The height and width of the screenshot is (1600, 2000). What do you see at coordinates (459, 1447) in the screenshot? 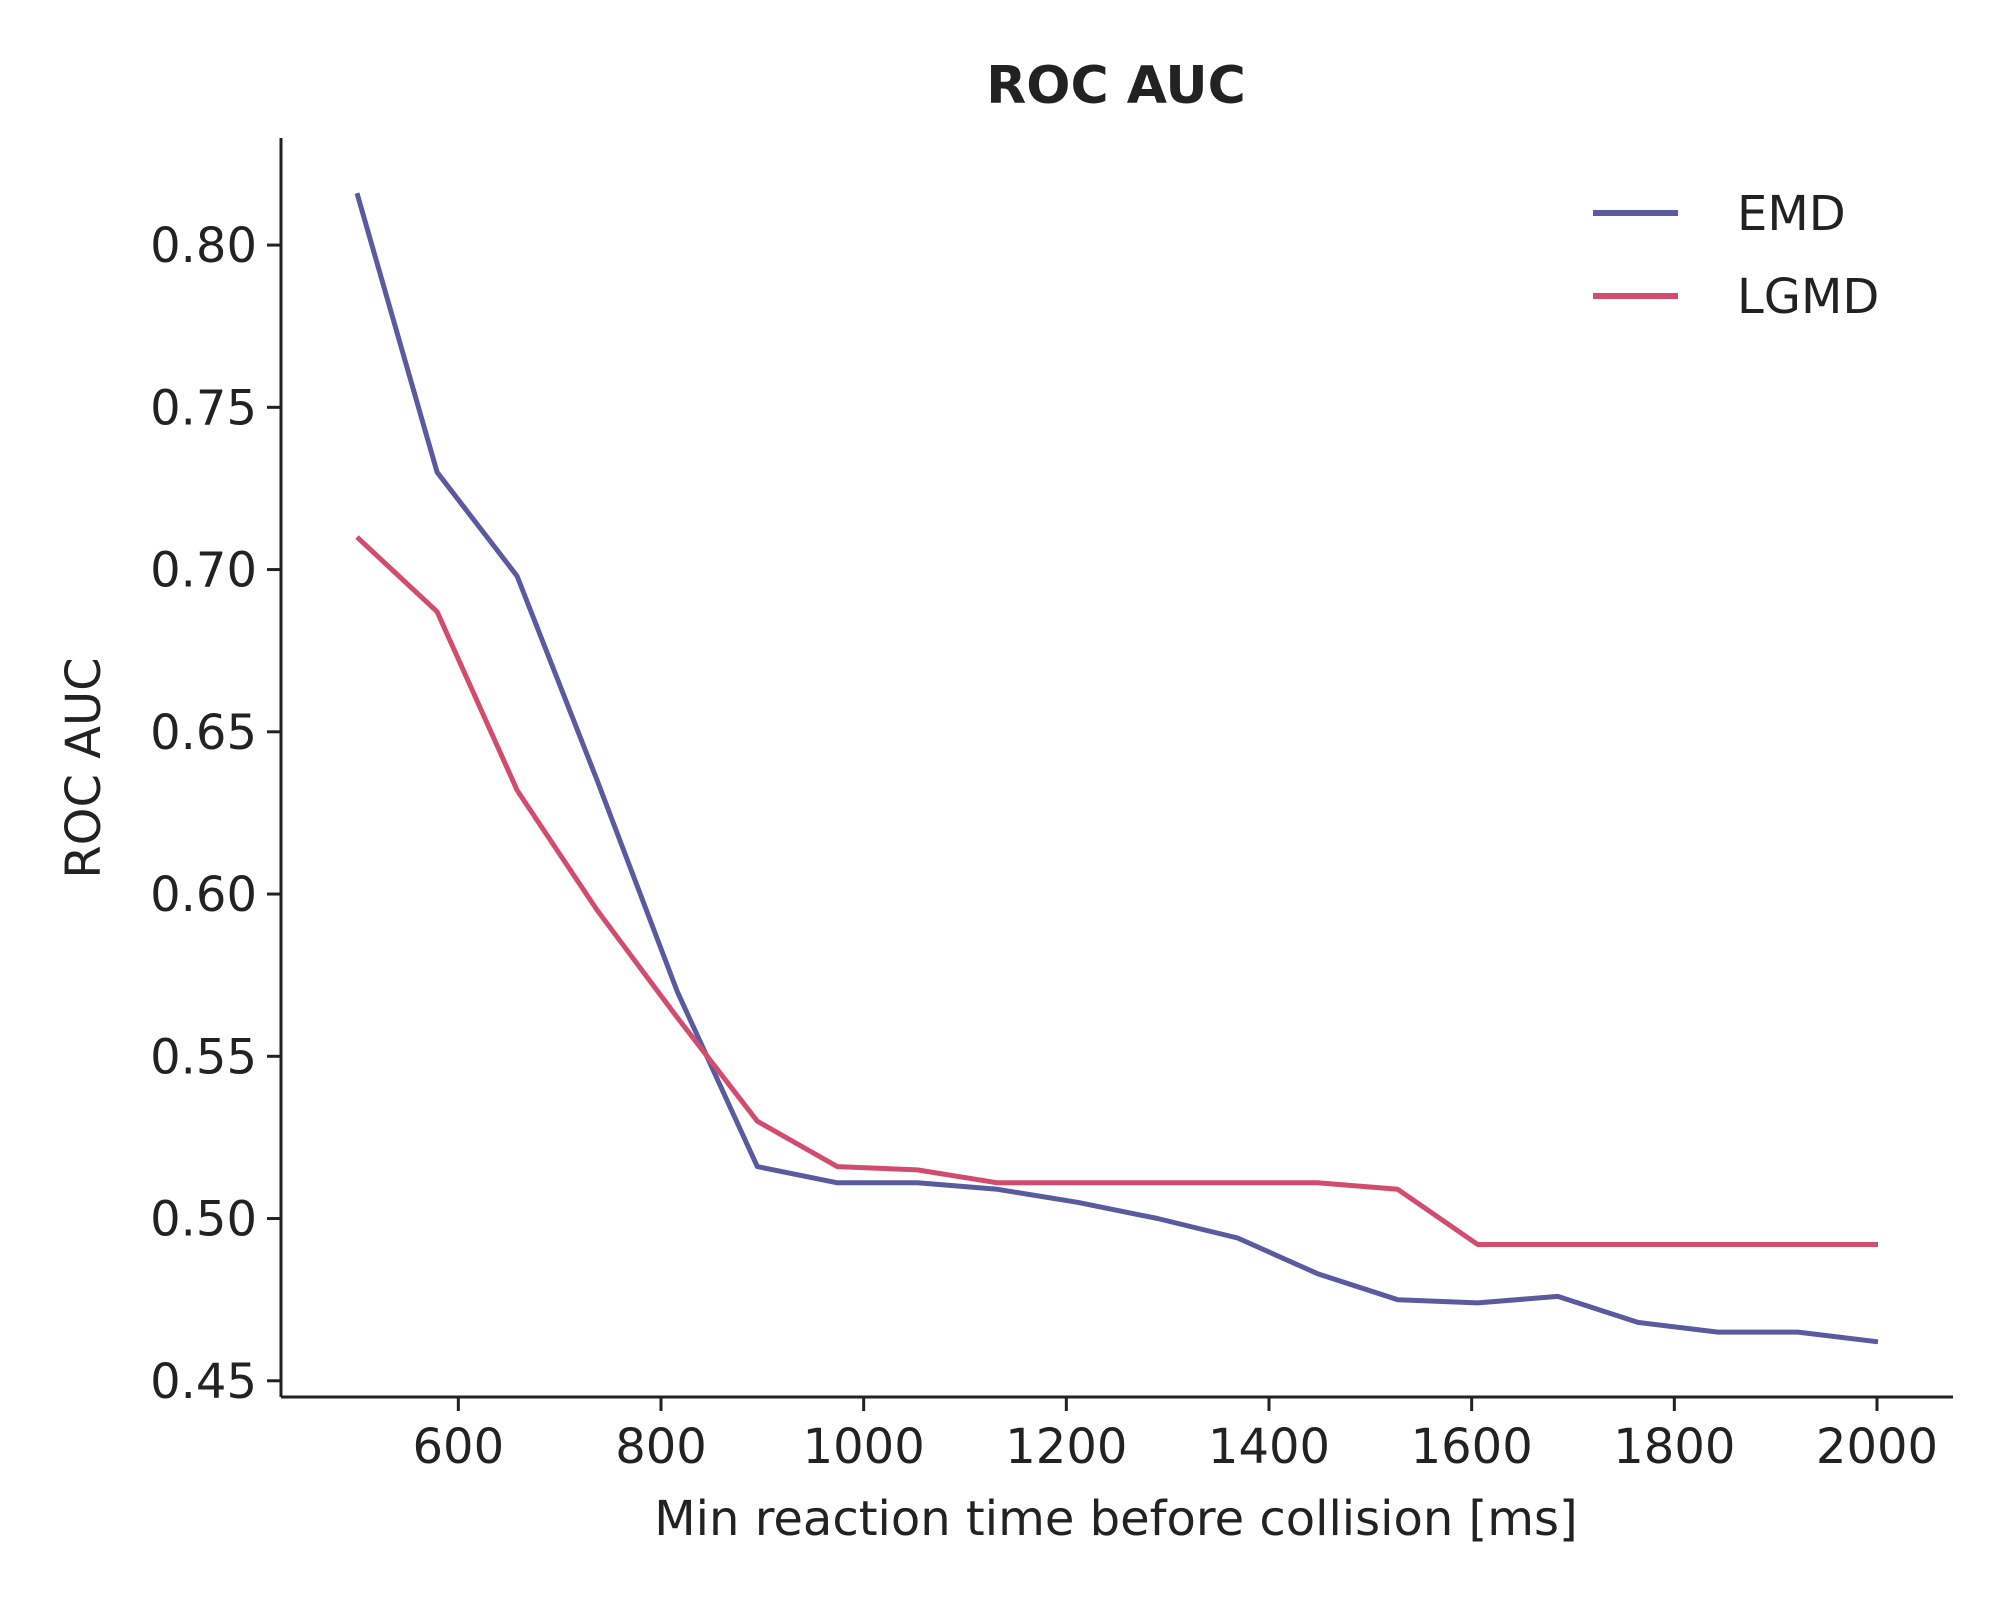
I see `x-tick-label: 600` at bounding box center [459, 1447].